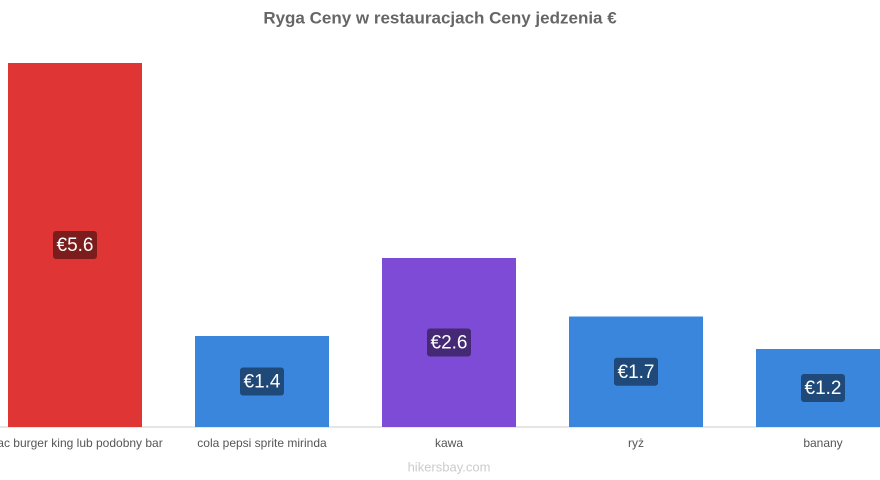 The width and height of the screenshot is (880, 480). I want to click on x-tick-label: mac burger king lub podobny bar, so click(81, 443).